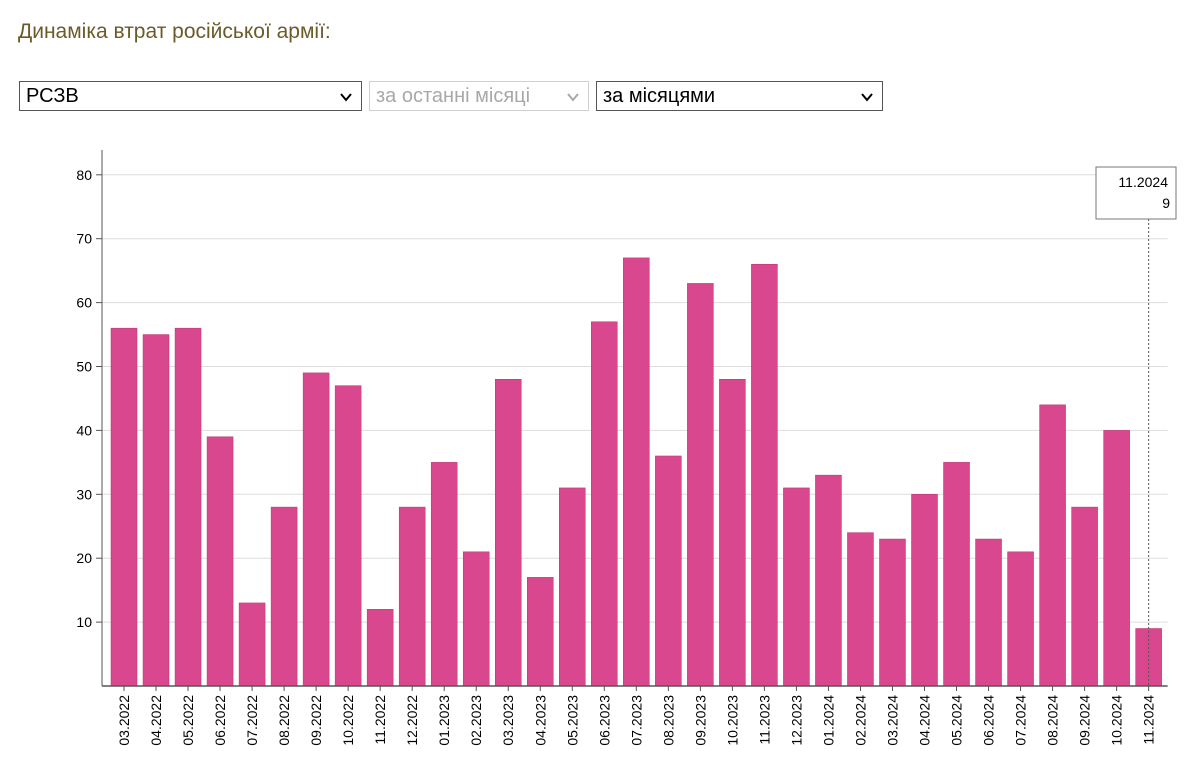 The height and width of the screenshot is (779, 1200). What do you see at coordinates (636, 720) in the screenshot?
I see `x-tick-label: 07.2023` at bounding box center [636, 720].